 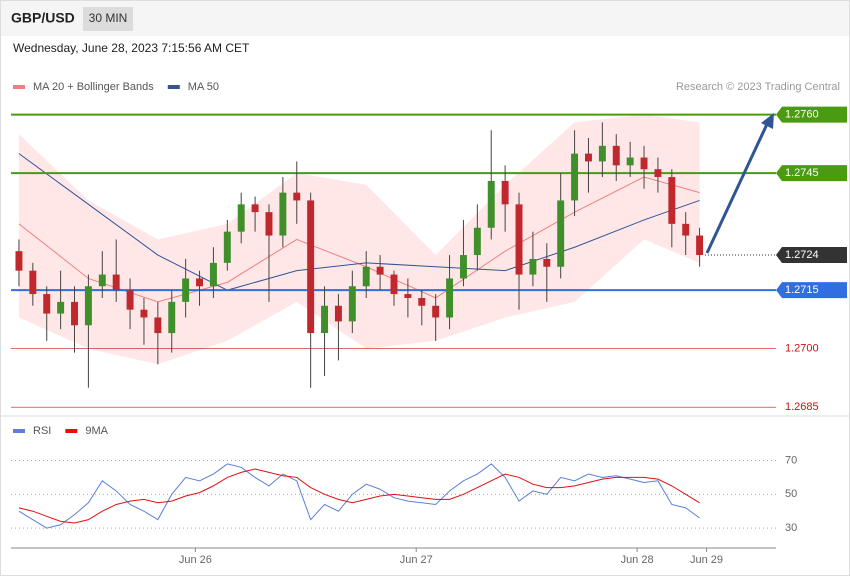 I want to click on interval: 30 MIN, so click(x=108, y=18).